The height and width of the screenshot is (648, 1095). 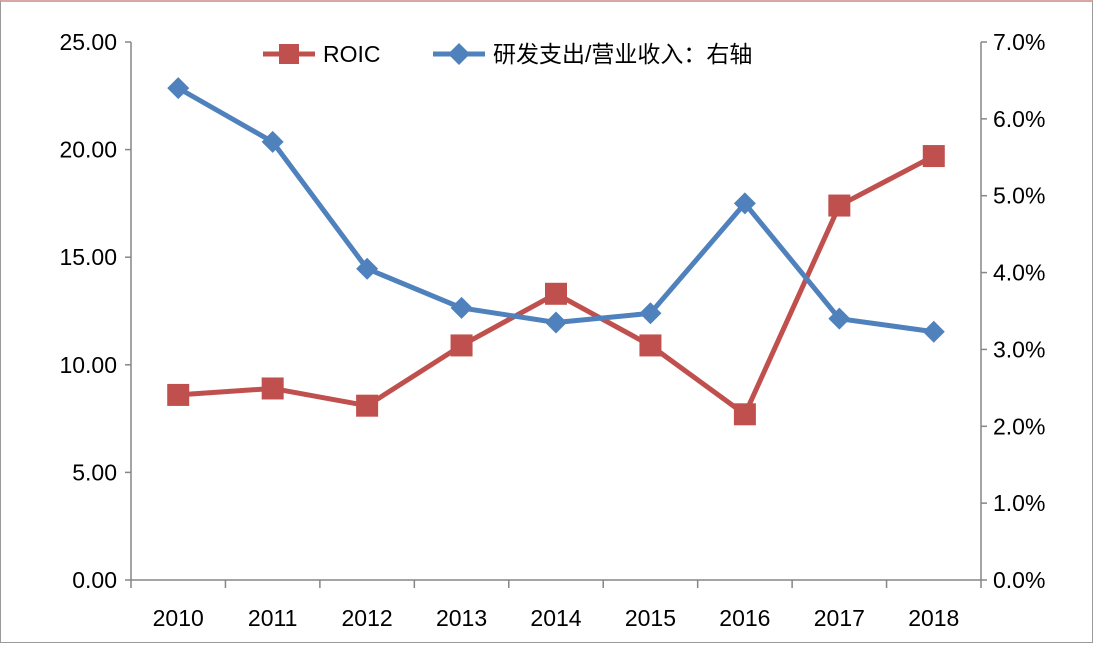 What do you see at coordinates (1019, 119) in the screenshot?
I see `right-tick-label: 6.0%` at bounding box center [1019, 119].